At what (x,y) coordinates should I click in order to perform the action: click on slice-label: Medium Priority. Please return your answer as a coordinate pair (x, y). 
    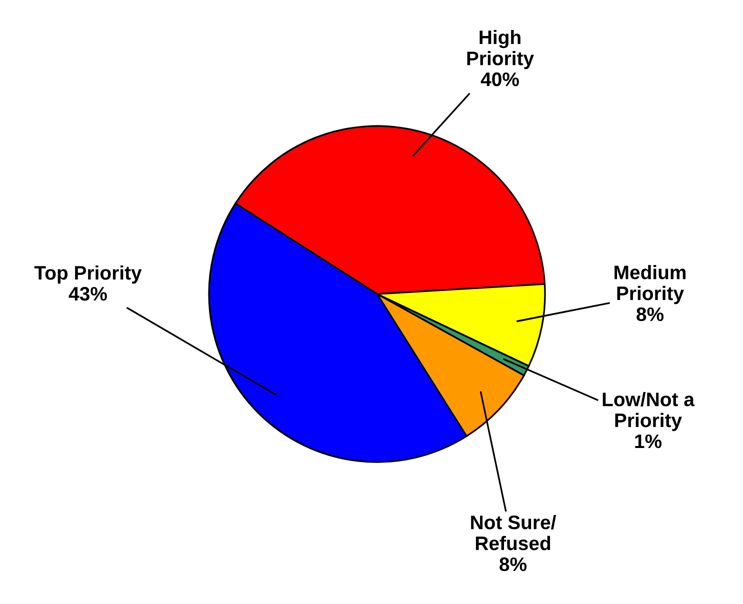
    Looking at the image, I should click on (650, 284).